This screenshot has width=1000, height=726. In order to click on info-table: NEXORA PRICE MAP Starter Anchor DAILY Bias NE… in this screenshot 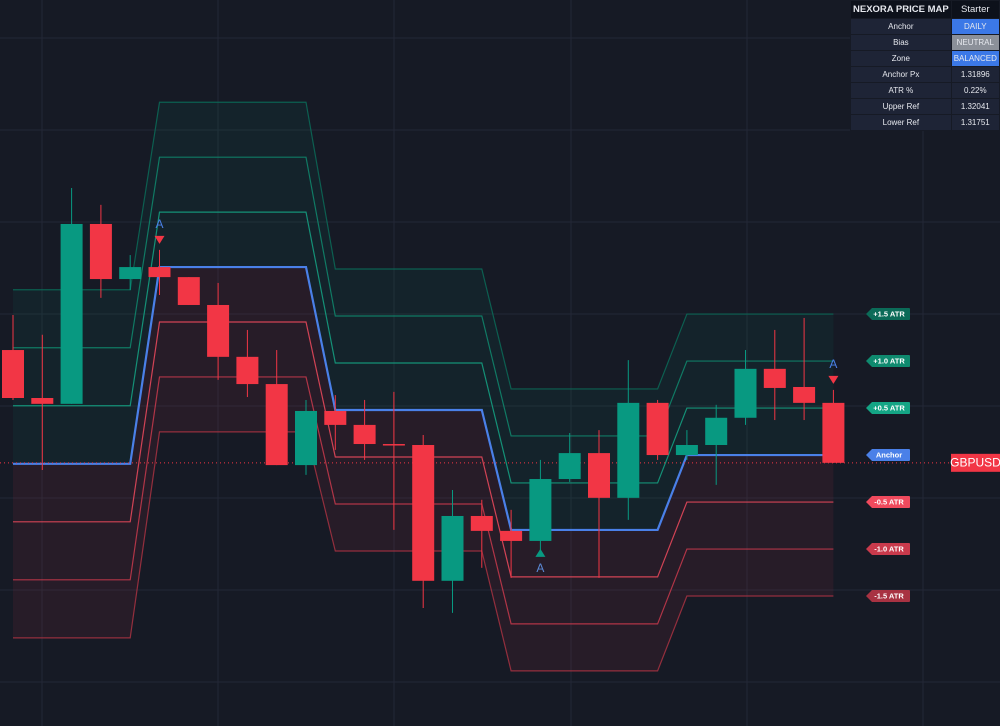, I will do `click(925, 65)`.